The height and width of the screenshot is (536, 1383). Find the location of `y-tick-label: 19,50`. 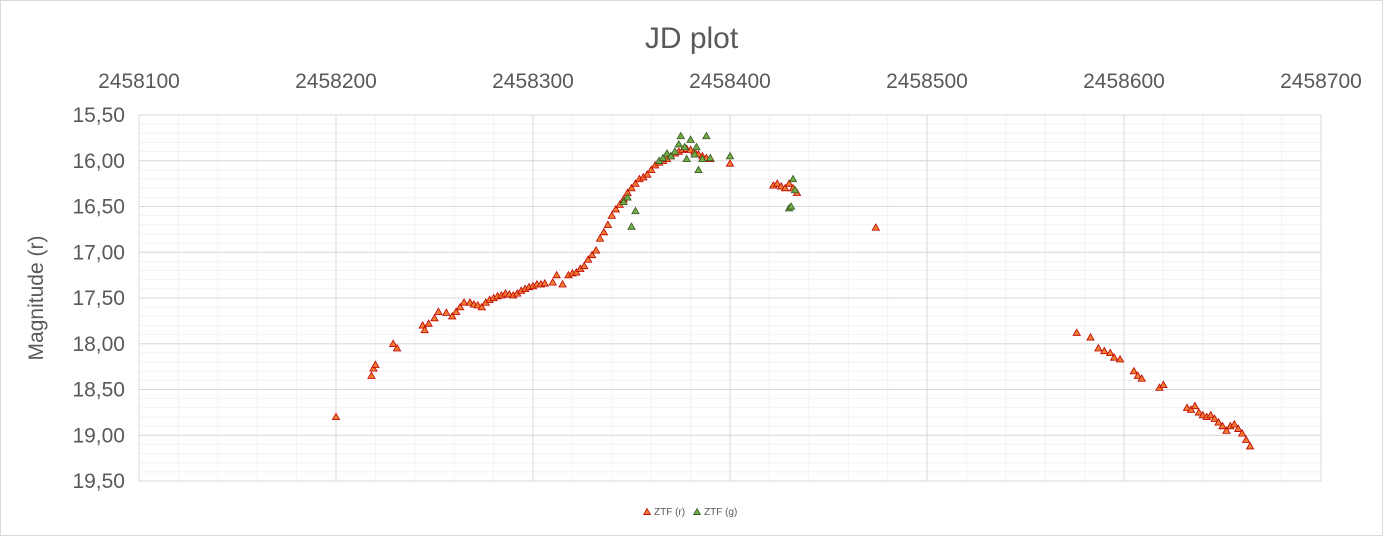

y-tick-label: 19,50 is located at coordinates (98, 481).